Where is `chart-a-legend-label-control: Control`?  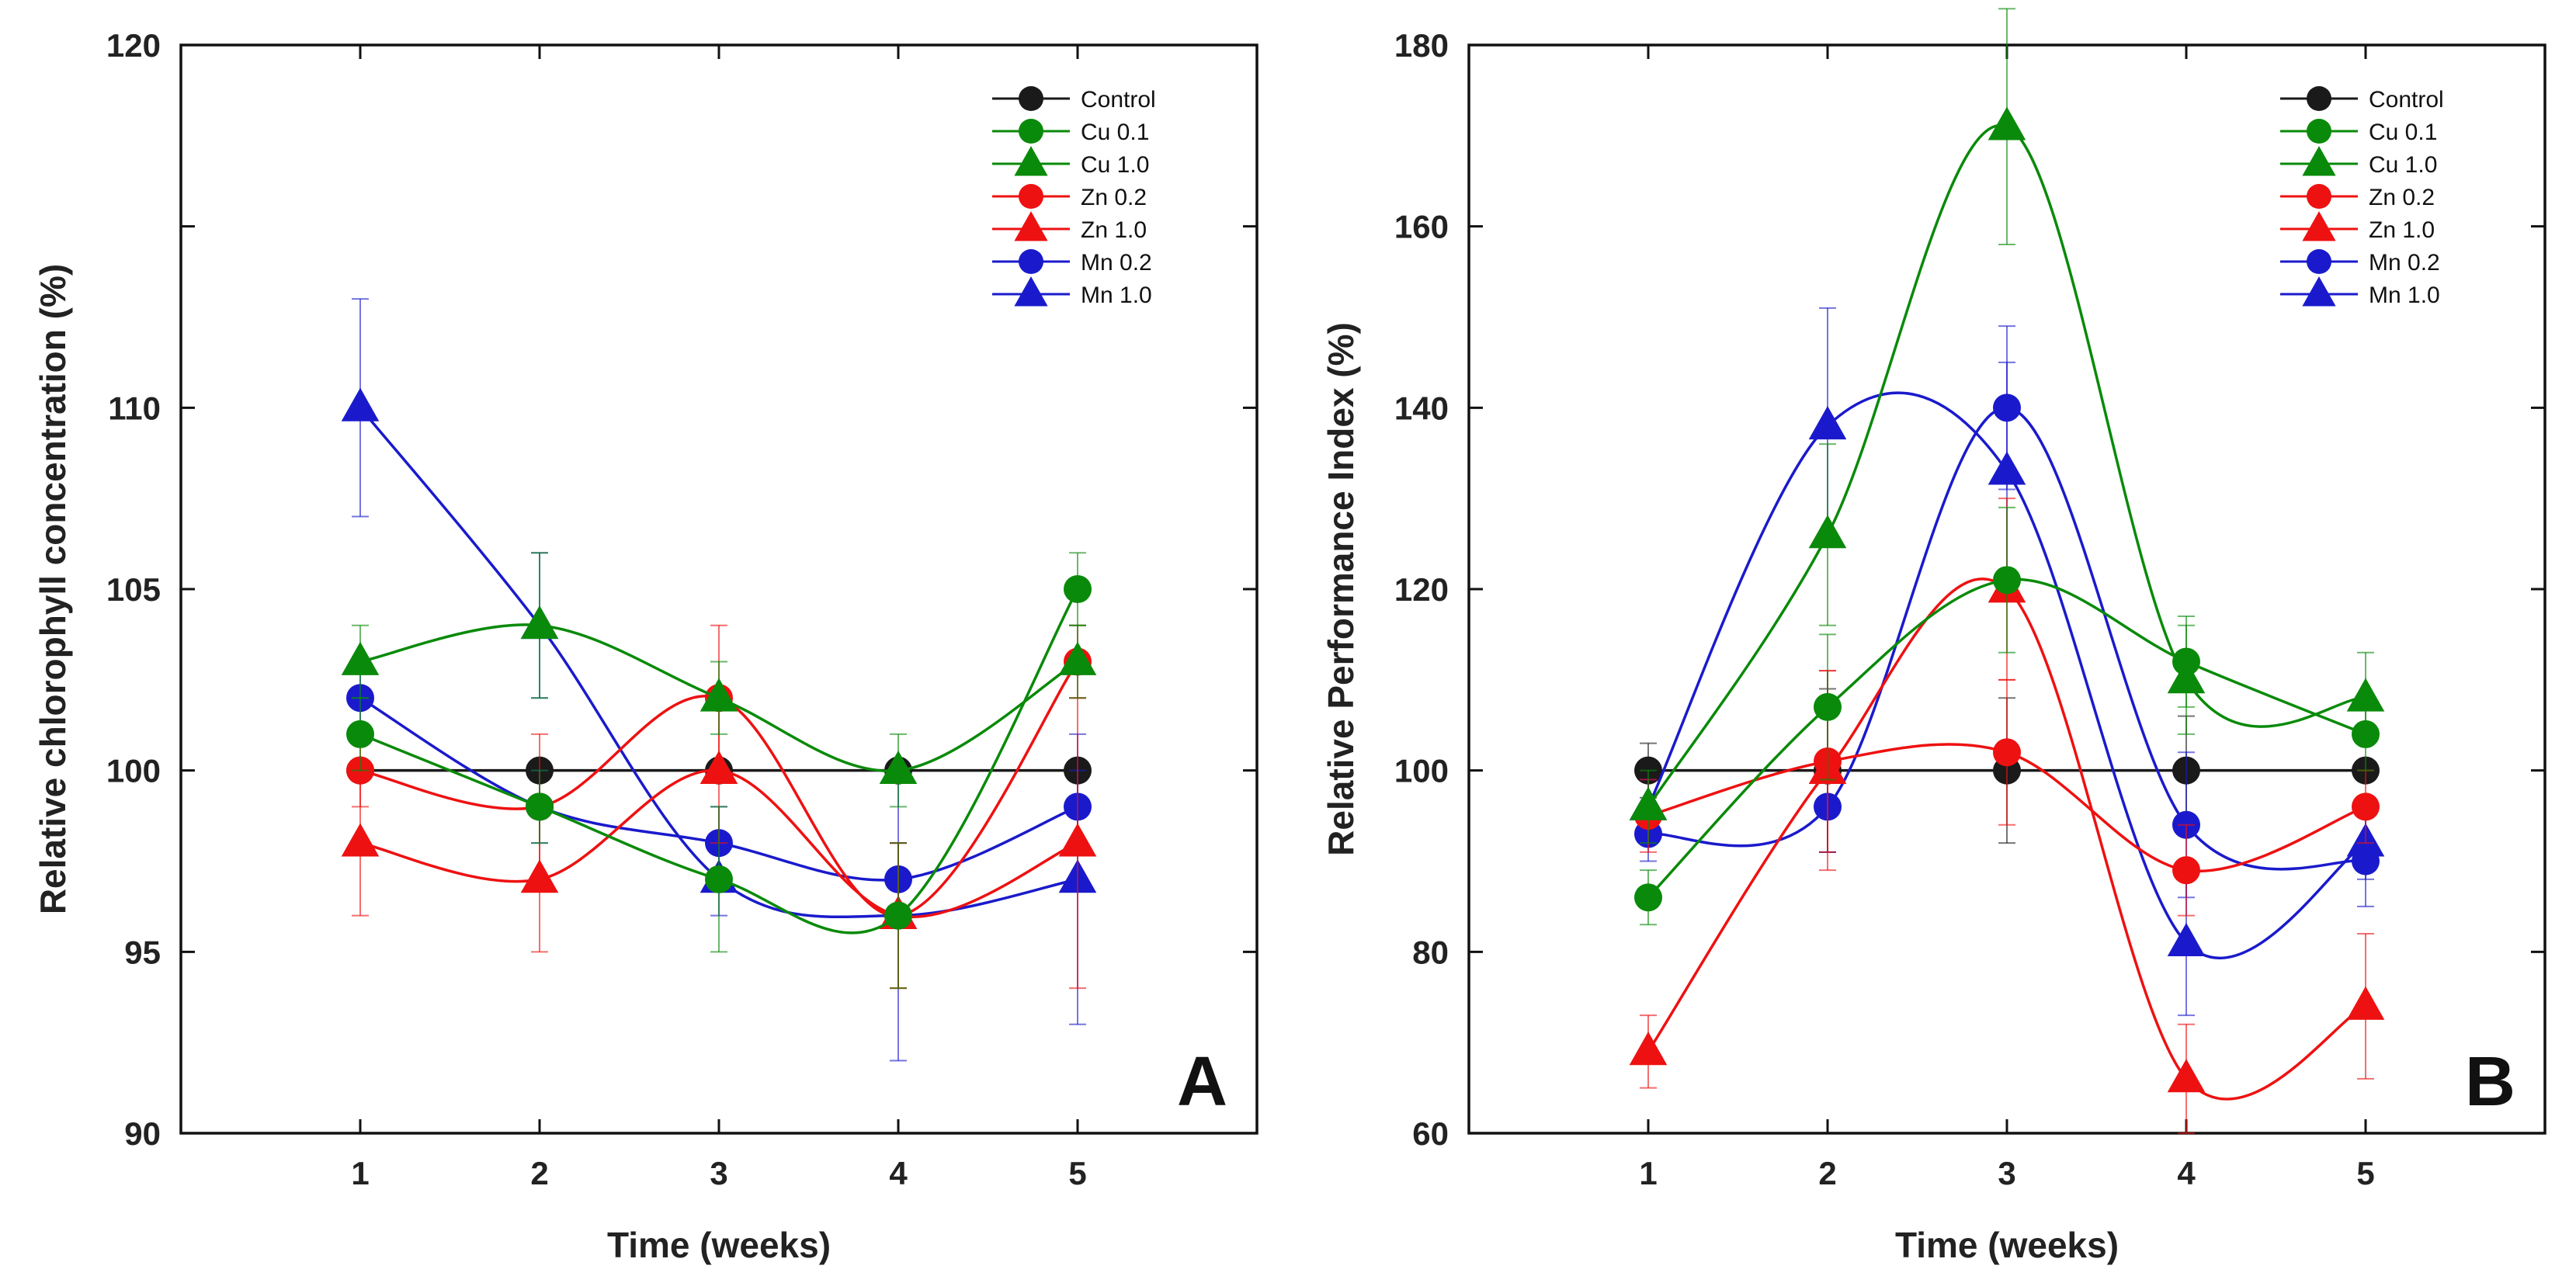 chart-a-legend-label-control: Control is located at coordinates (1118, 100).